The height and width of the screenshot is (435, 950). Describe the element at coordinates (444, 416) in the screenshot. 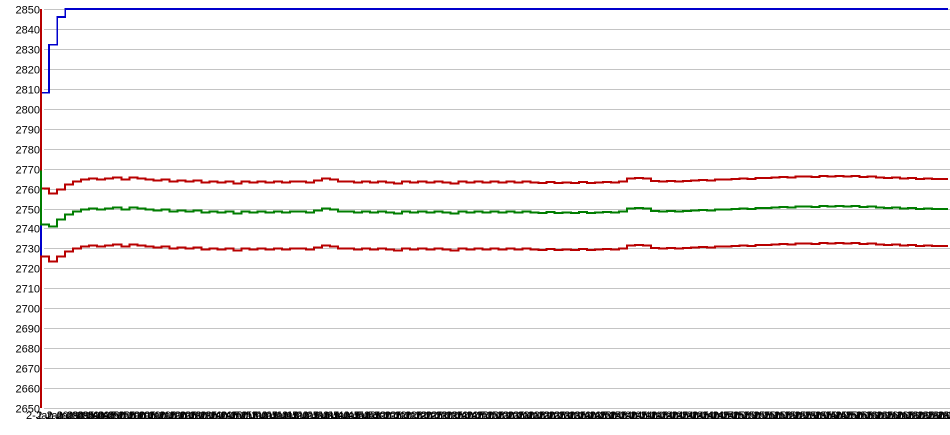

I see `x-tick-label: 2-Jan 12:40` at that location.